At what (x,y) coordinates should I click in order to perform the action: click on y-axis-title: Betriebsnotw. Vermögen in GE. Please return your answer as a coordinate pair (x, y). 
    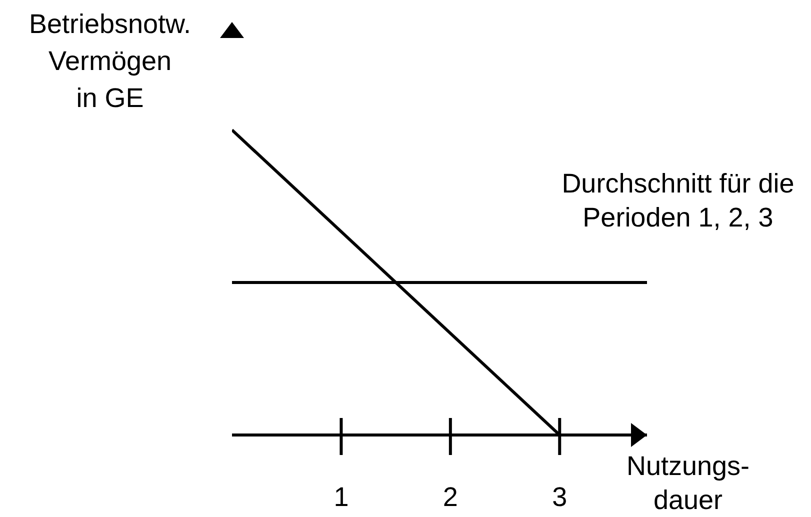
    Looking at the image, I should click on (110, 61).